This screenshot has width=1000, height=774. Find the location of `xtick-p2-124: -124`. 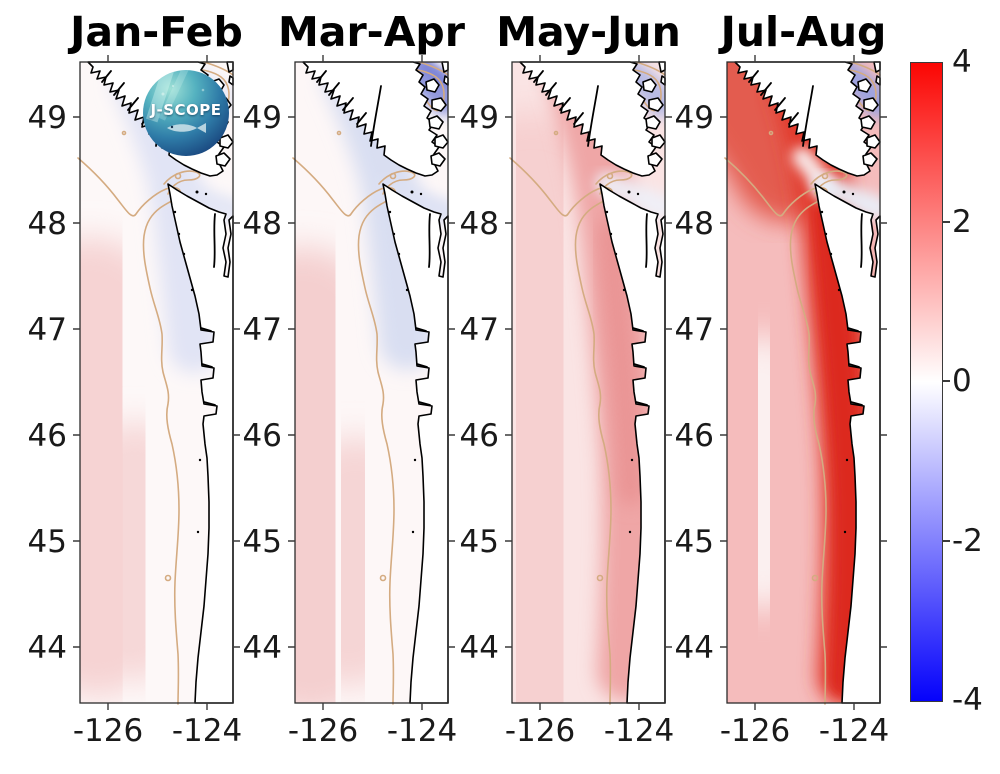

xtick-p2-124: -124 is located at coordinates (422, 731).